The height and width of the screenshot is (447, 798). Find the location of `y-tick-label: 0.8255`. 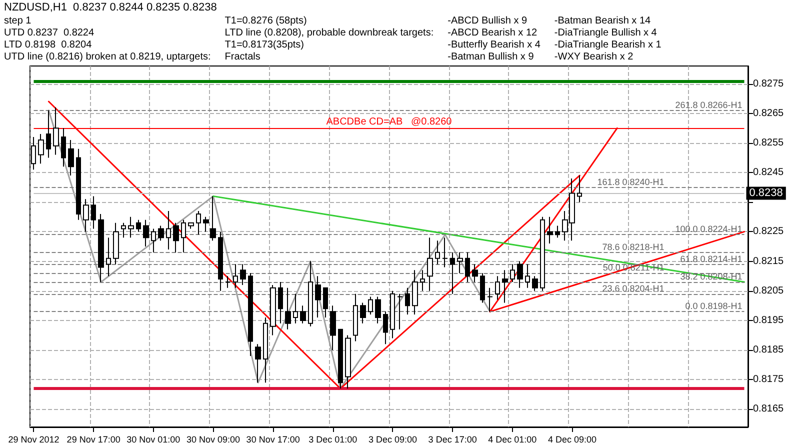

y-tick-label: 0.8255 is located at coordinates (768, 142).